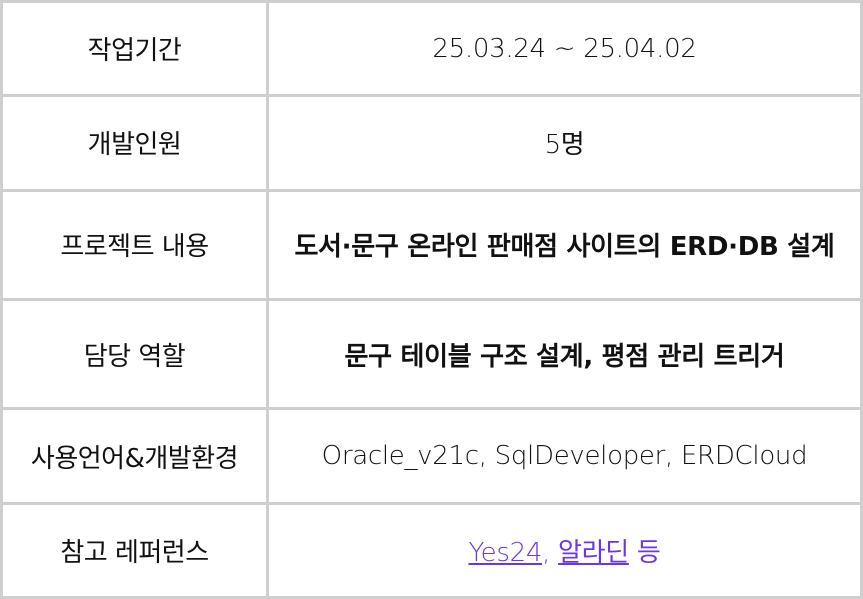  What do you see at coordinates (134, 456) in the screenshot?
I see `environment-label: 사용언어&개발환경` at bounding box center [134, 456].